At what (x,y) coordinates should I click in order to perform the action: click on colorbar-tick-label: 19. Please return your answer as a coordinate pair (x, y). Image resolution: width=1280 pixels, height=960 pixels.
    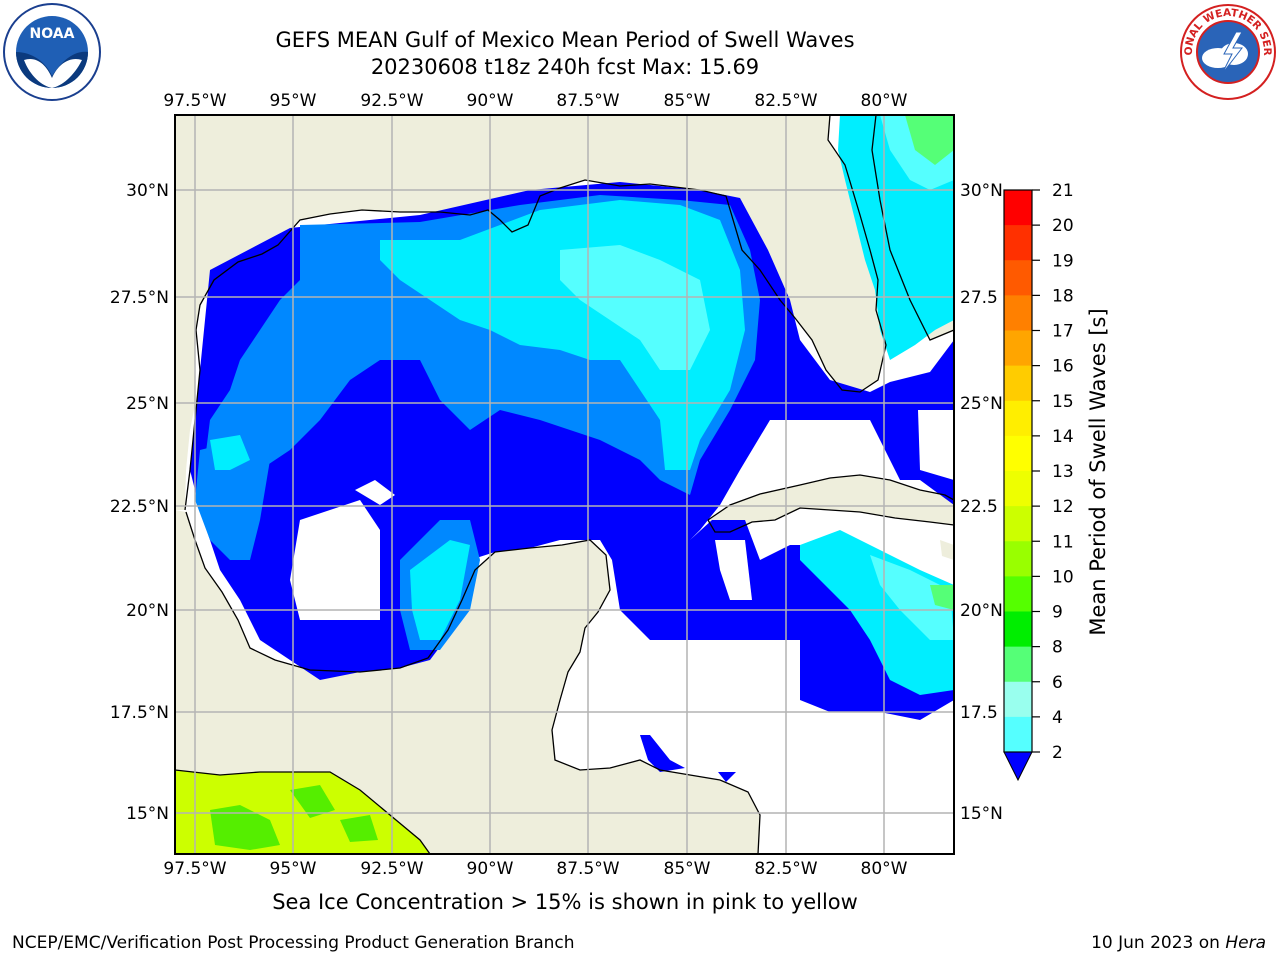
    Looking at the image, I should click on (1063, 261).